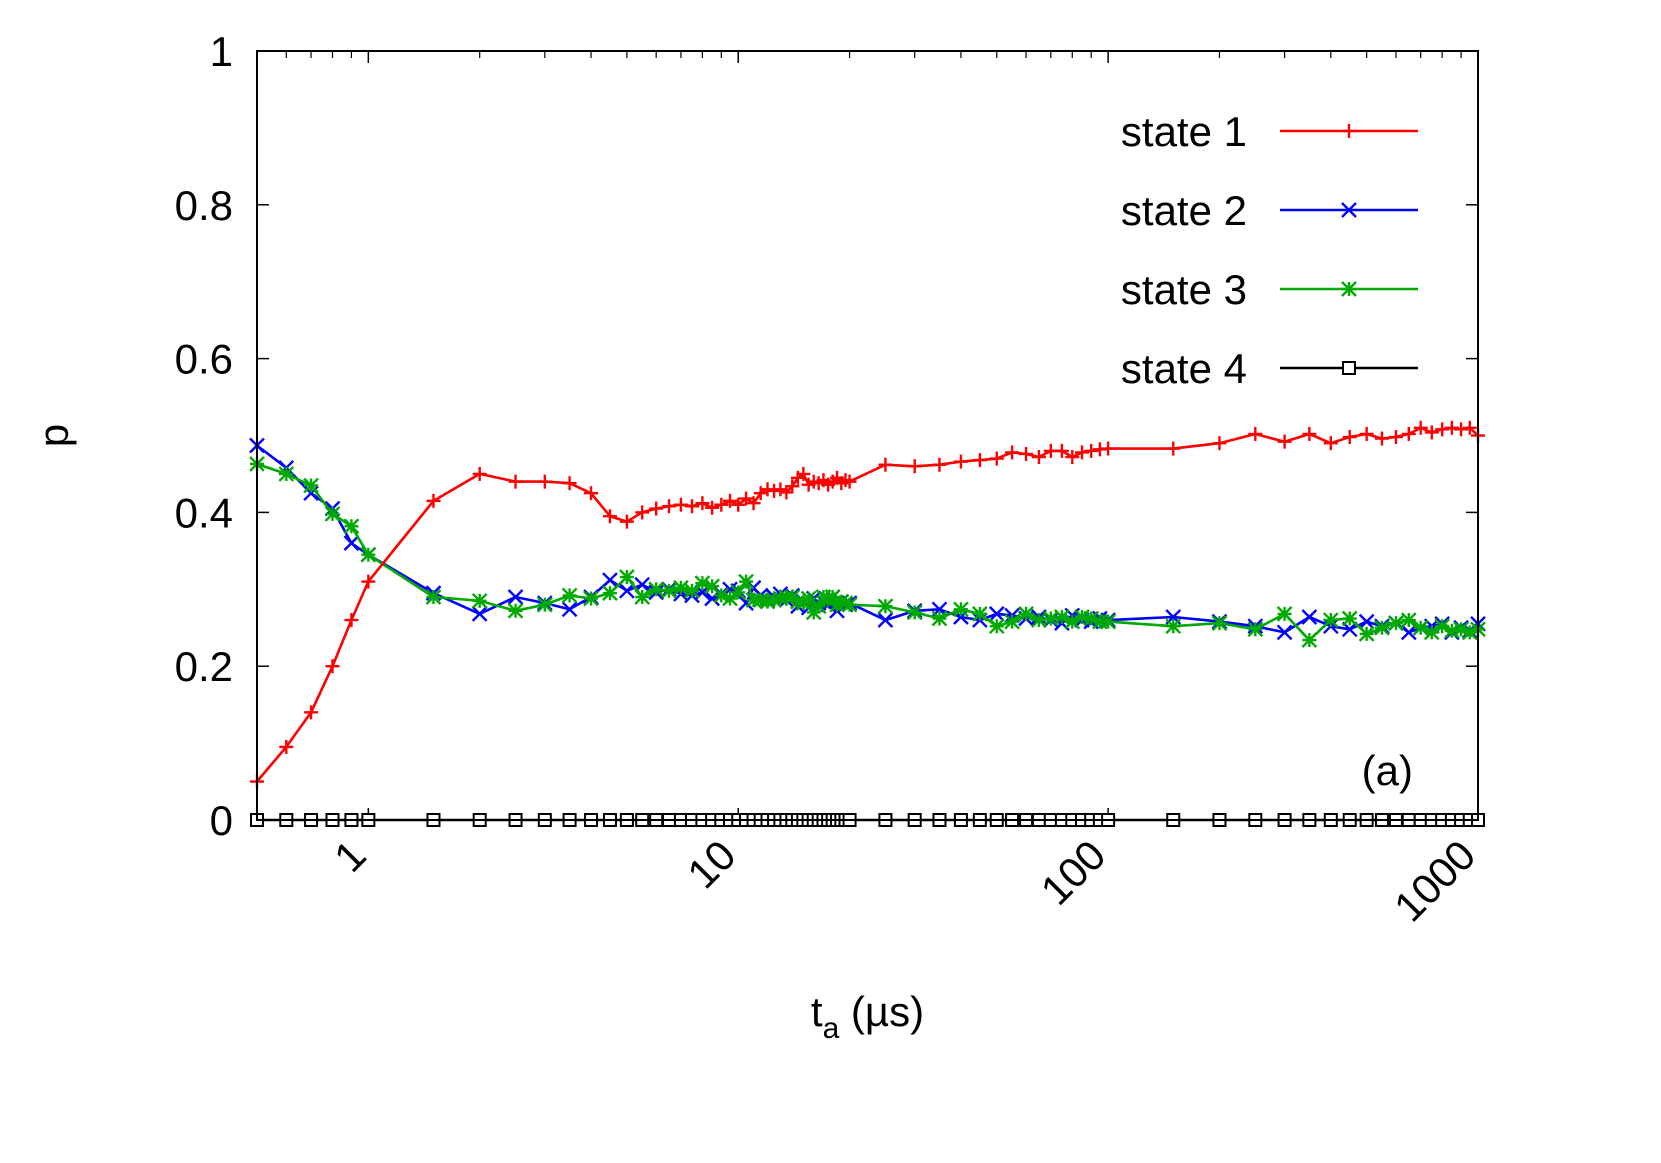  I want to click on legend-item: state 3, so click(1269, 289).